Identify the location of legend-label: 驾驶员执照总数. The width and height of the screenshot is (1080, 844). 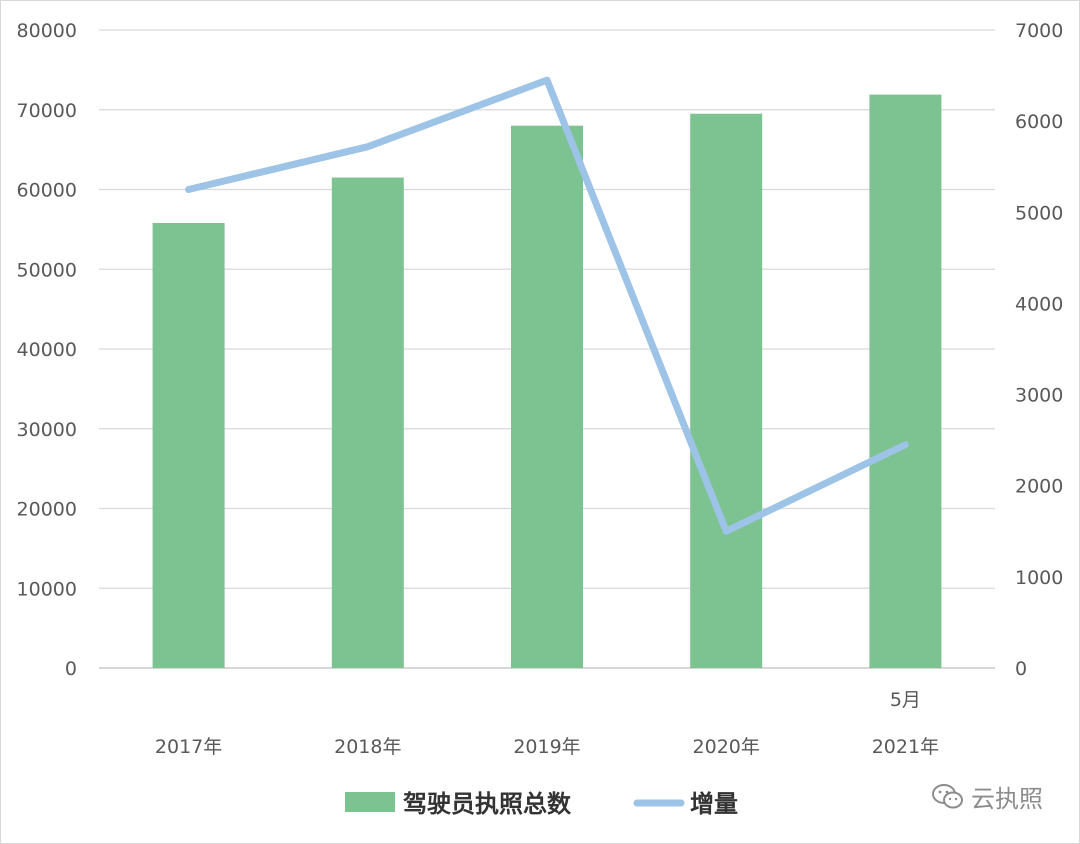
(487, 804).